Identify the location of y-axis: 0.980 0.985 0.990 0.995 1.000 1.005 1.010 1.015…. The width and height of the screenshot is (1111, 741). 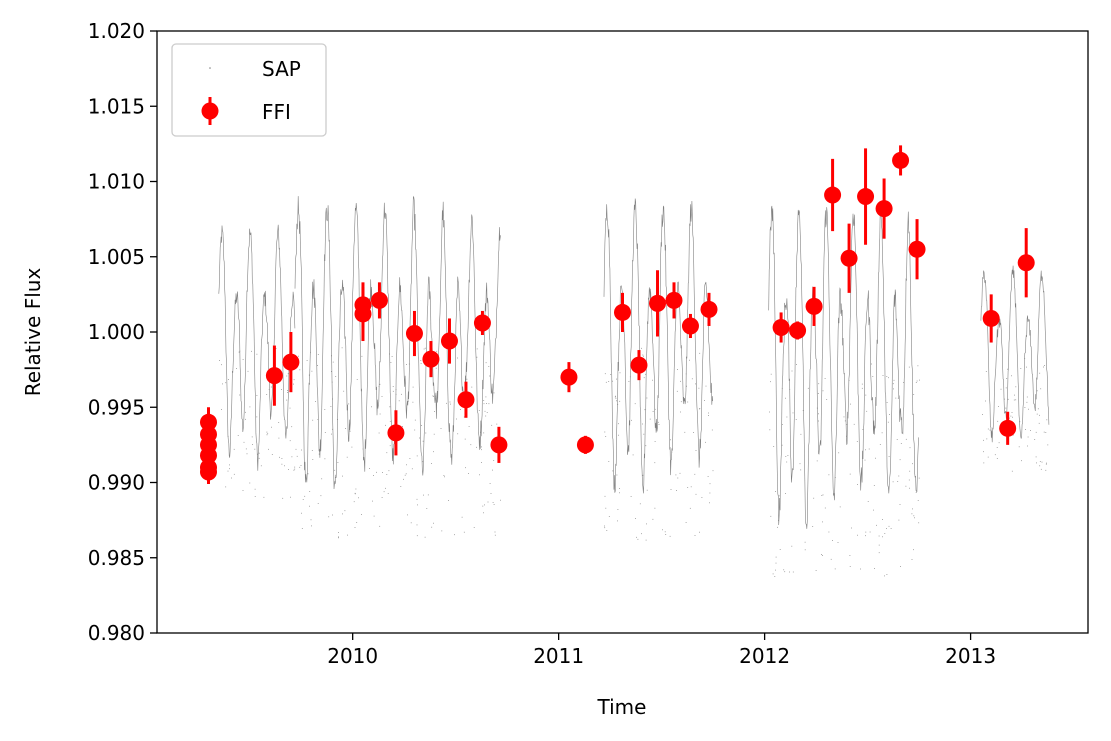
(122, 332).